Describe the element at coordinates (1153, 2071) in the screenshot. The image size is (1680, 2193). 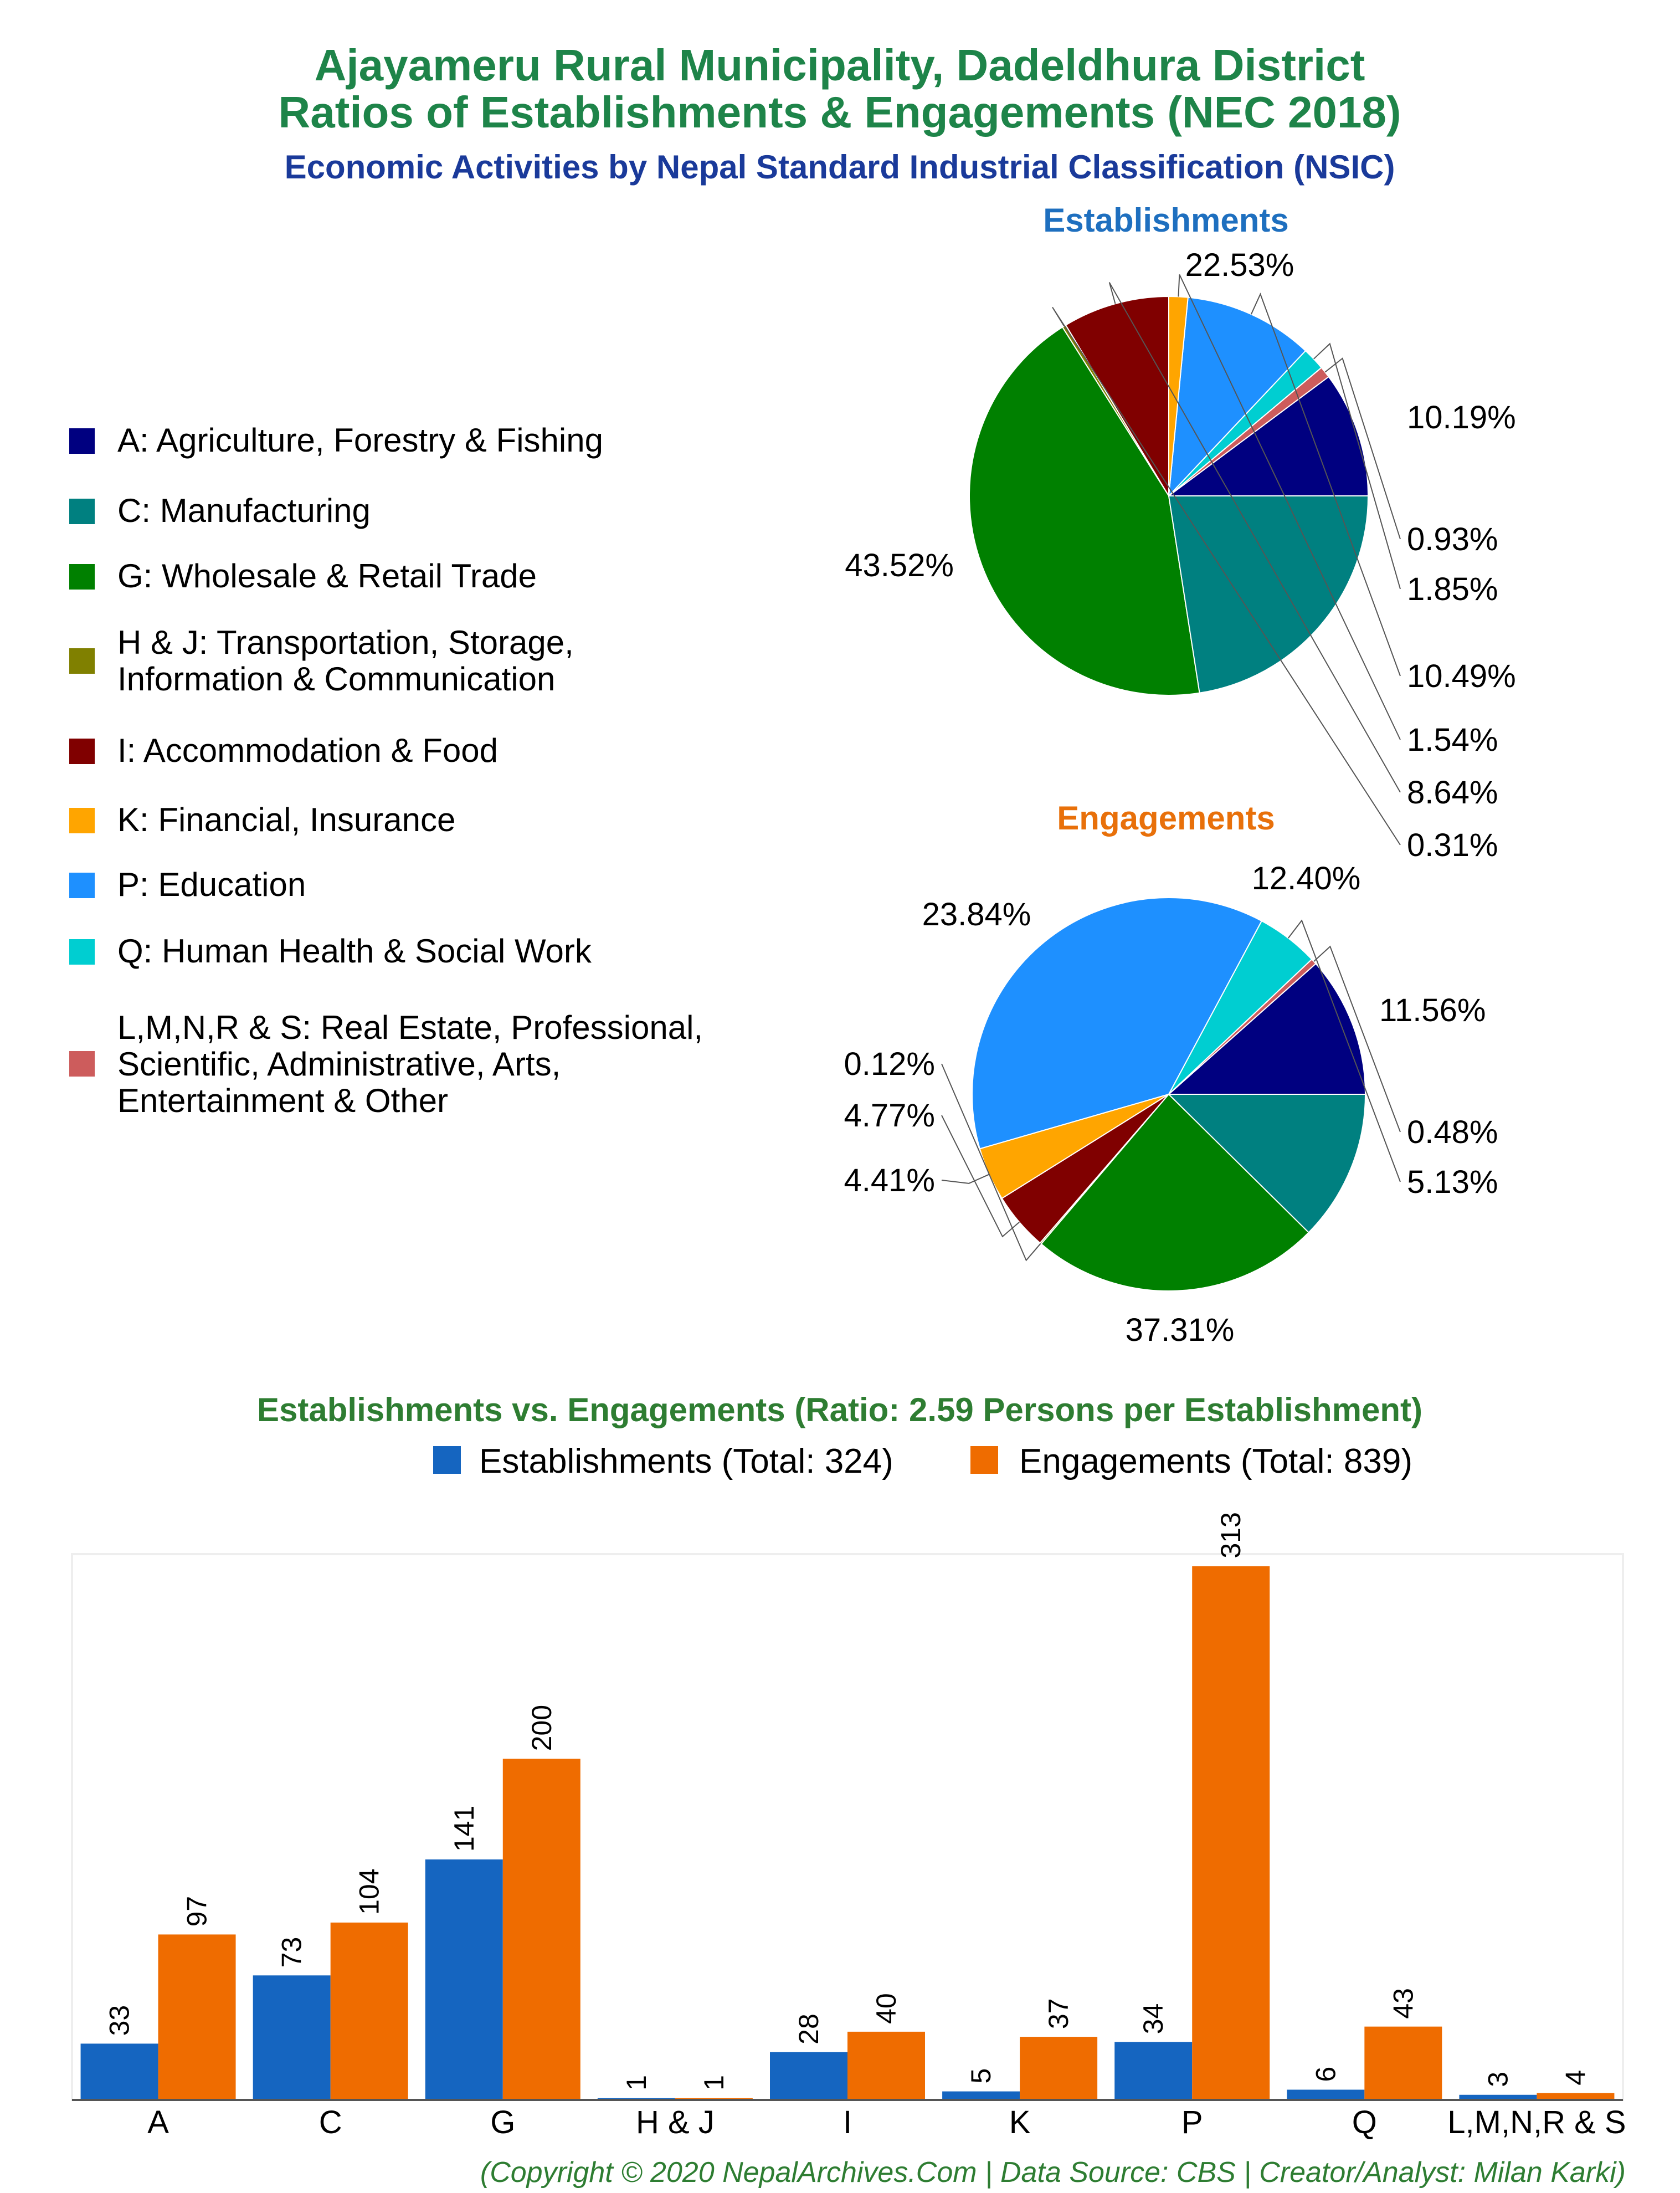
I see `est-bar-p` at that location.